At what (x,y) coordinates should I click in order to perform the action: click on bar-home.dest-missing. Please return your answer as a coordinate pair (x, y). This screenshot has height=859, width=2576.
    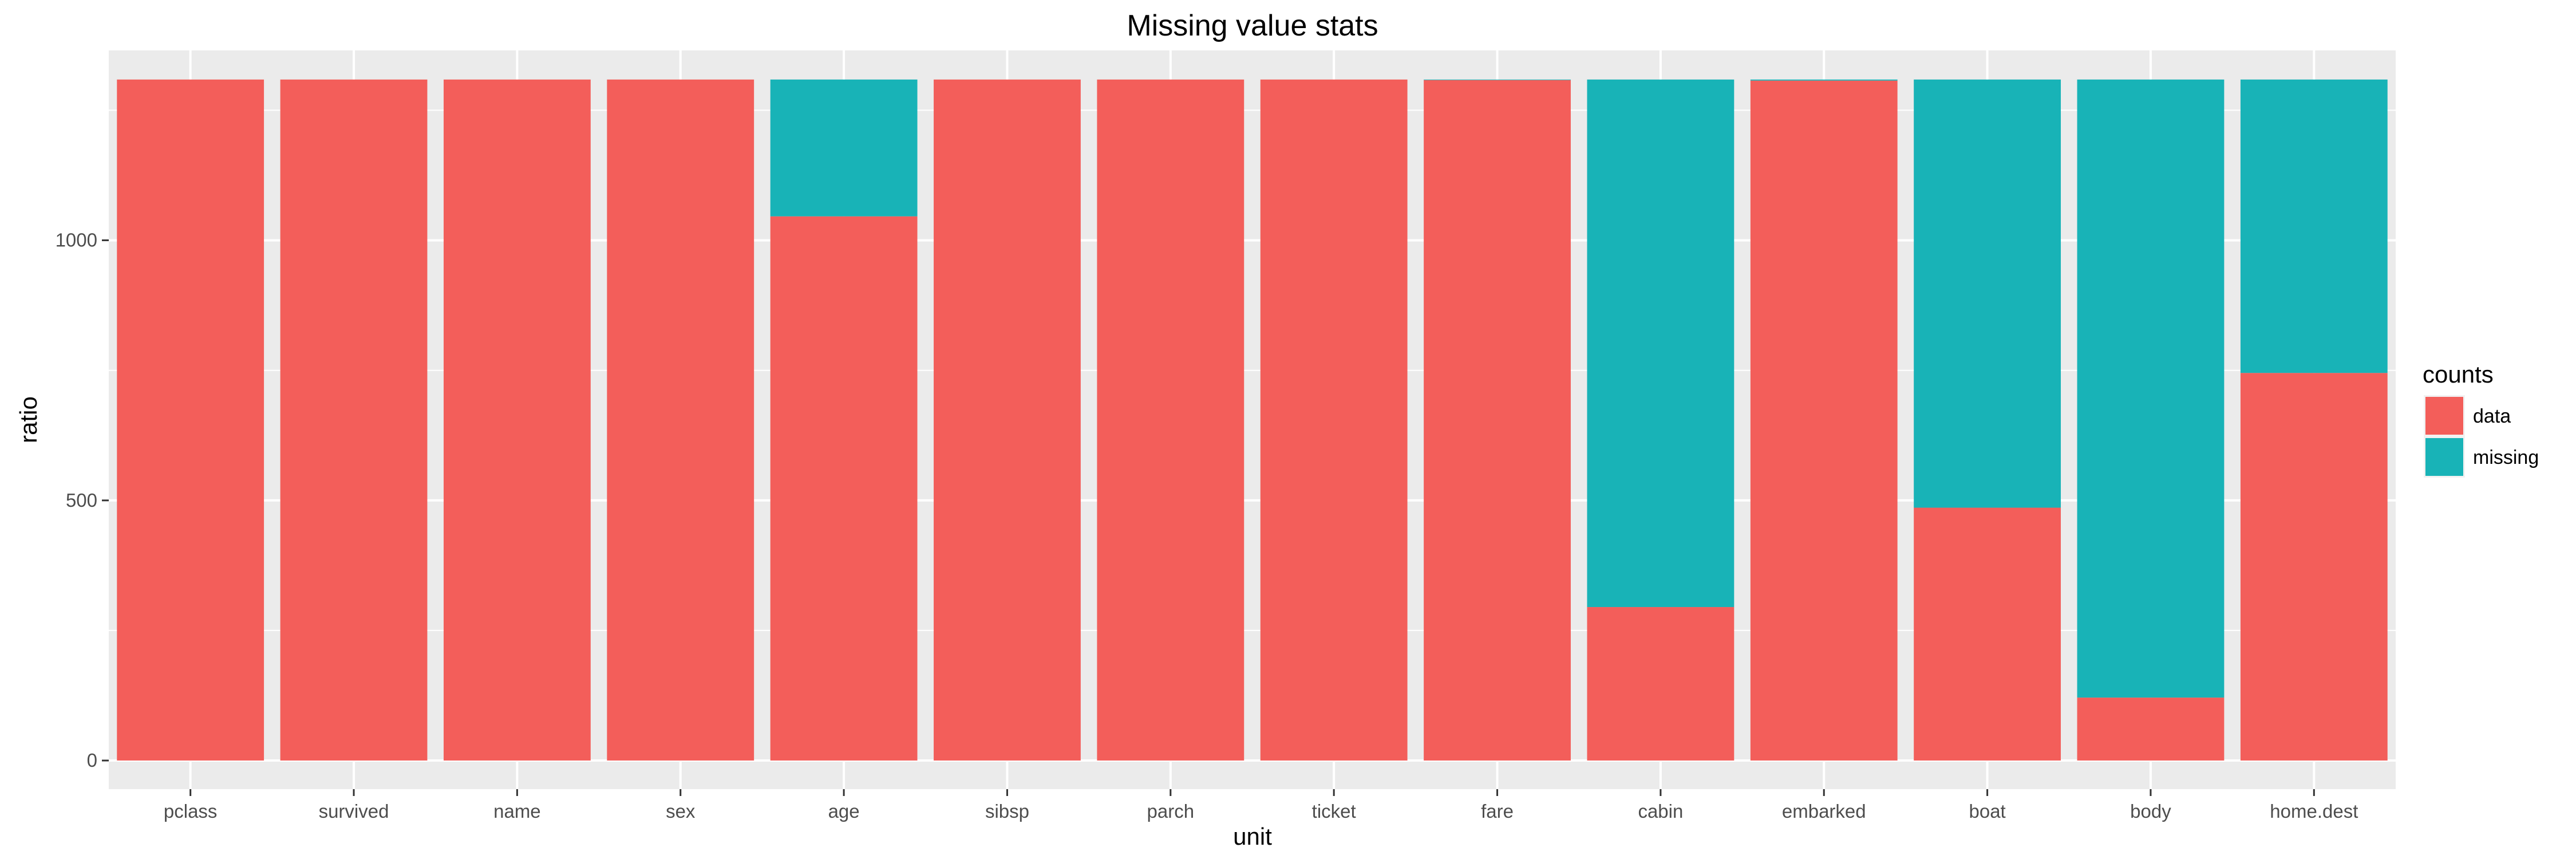
    Looking at the image, I should click on (2314, 226).